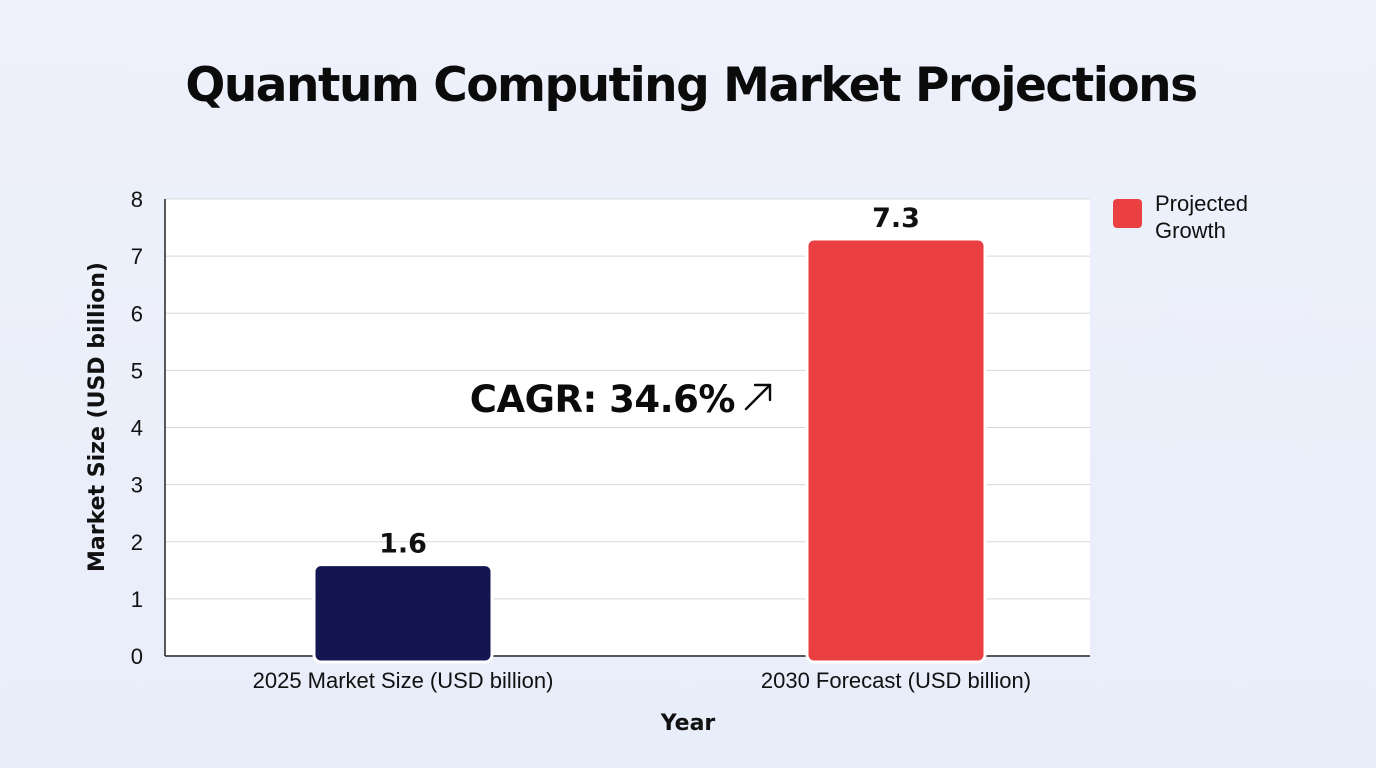  Describe the element at coordinates (1127, 213) in the screenshot. I see `legend-swatch` at that location.